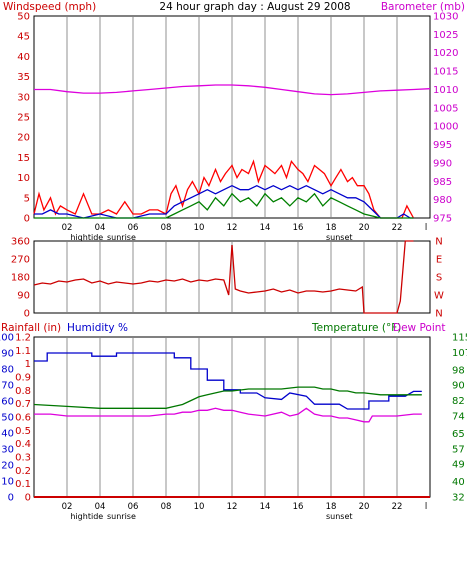 The width and height of the screenshot is (467, 563). Describe the element at coordinates (23, 138) in the screenshot. I see `windspeed-tick-label: 20` at that location.